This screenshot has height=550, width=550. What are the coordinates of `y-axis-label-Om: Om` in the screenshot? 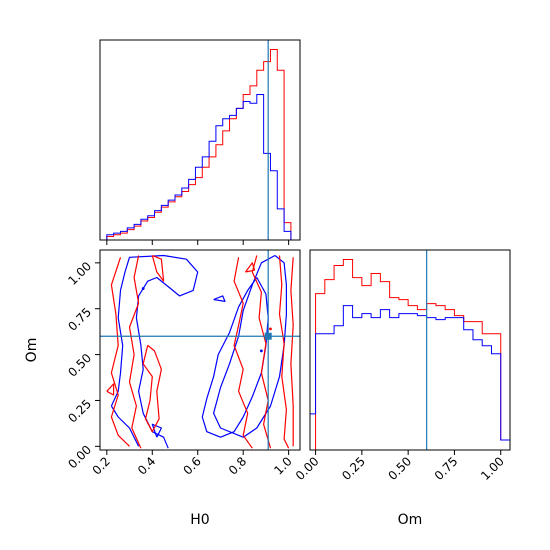 It's located at (32, 350).